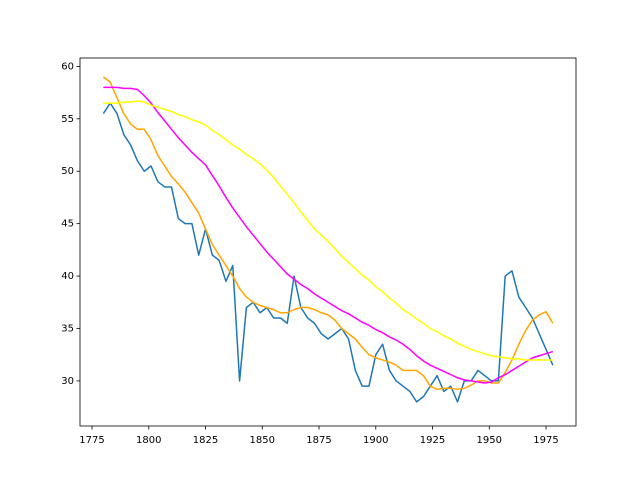 Image resolution: width=640 pixels, height=480 pixels. Describe the element at coordinates (67, 328) in the screenshot. I see `y-tick-label: 35` at that location.